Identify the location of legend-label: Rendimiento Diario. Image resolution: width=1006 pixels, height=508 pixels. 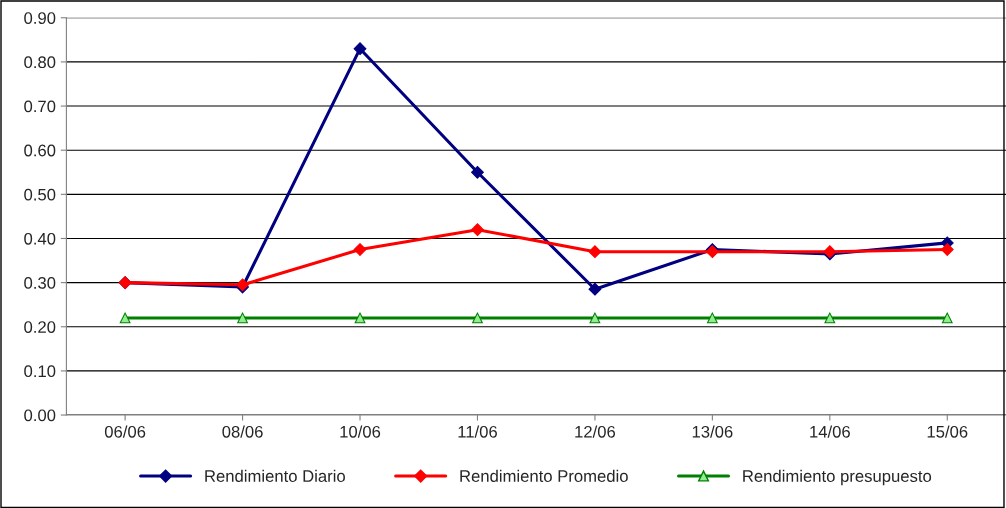
(275, 475).